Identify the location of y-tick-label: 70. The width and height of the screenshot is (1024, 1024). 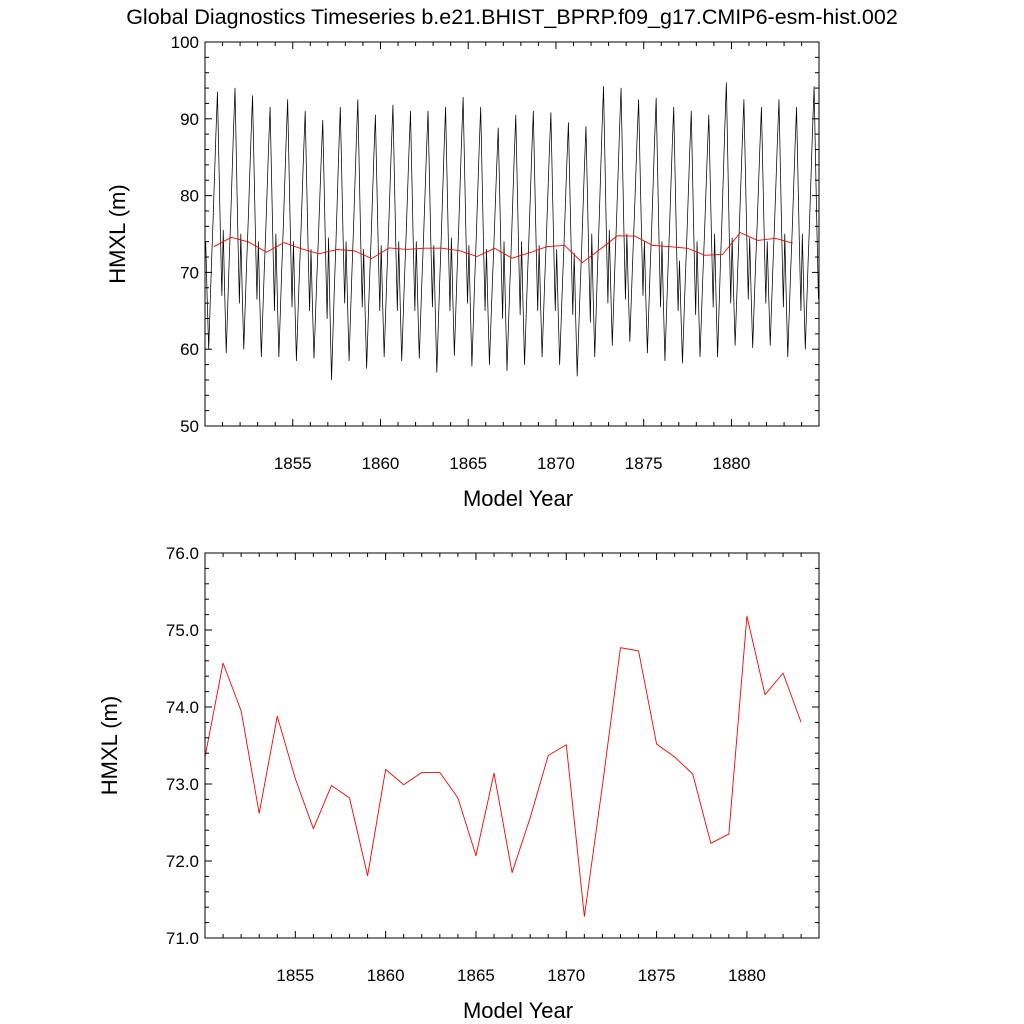
(189, 272).